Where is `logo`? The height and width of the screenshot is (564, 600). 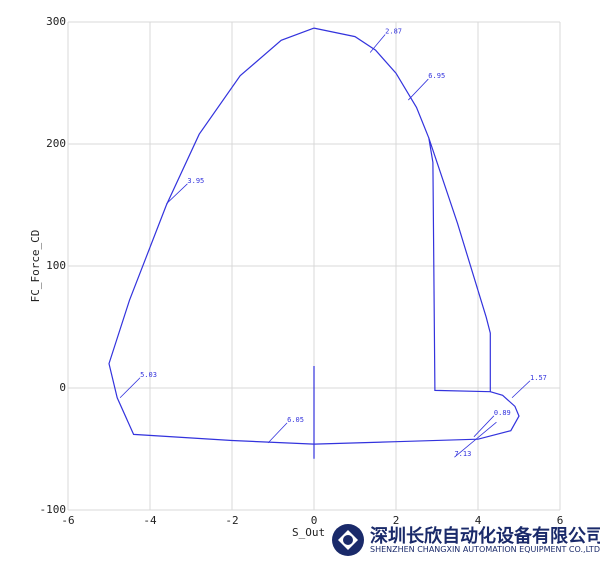 logo is located at coordinates (348, 540).